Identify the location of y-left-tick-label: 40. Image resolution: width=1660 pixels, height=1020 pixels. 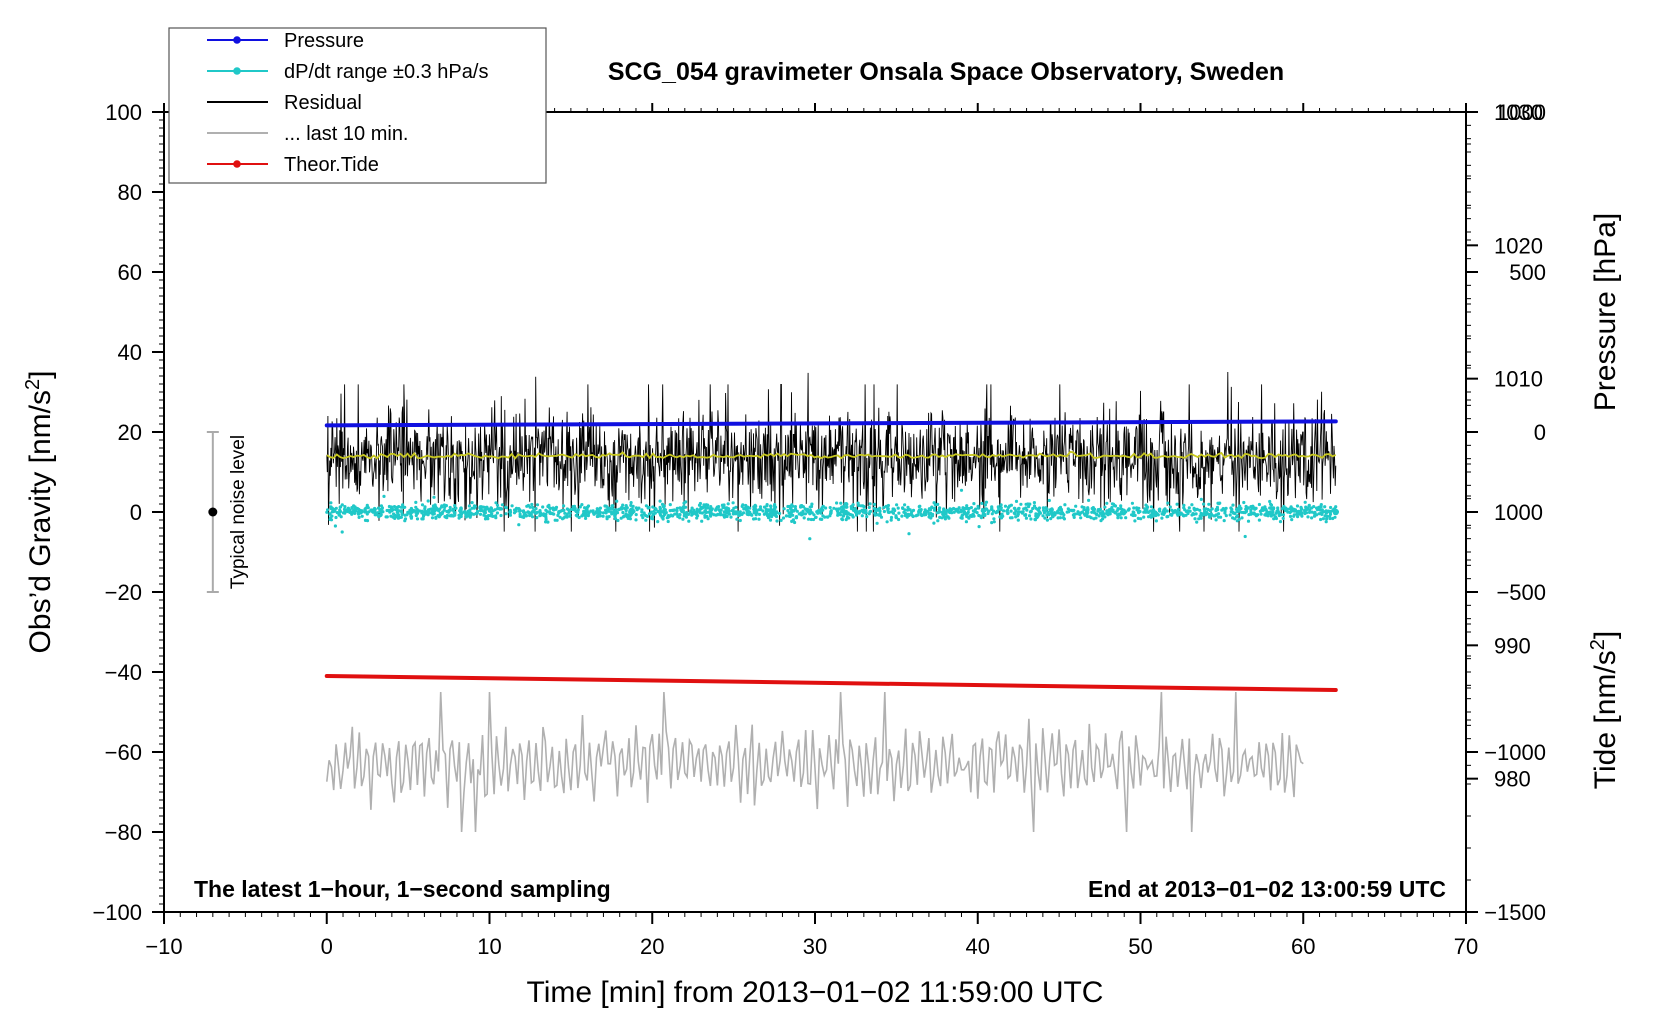
(130, 352).